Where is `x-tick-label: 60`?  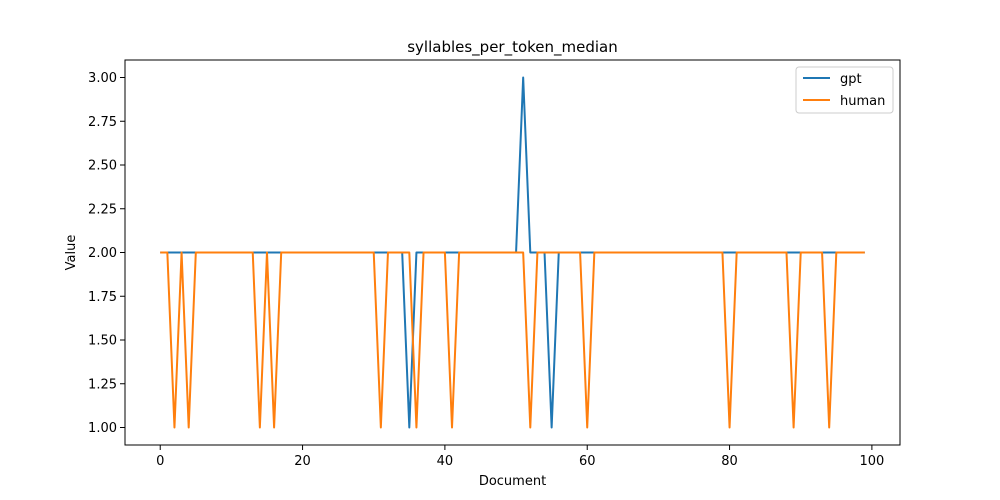
x-tick-label: 60 is located at coordinates (587, 461).